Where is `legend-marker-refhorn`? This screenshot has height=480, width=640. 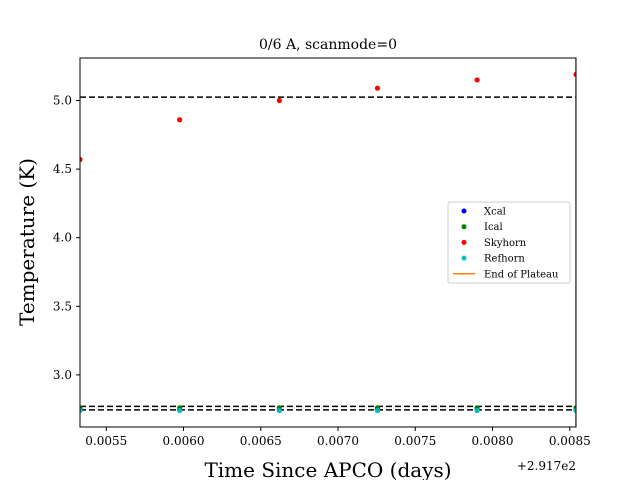 legend-marker-refhorn is located at coordinates (464, 258).